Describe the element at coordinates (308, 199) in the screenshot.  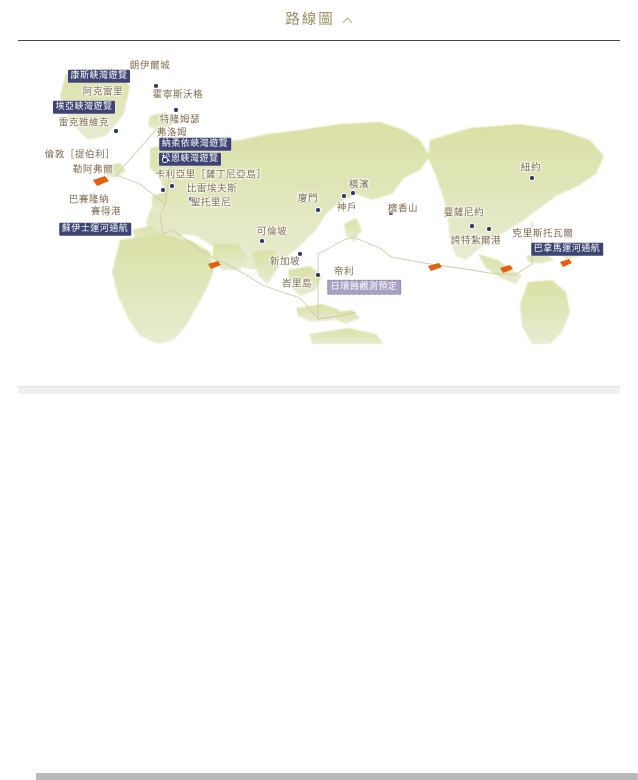
I see `map-label-city: 廈門` at that location.